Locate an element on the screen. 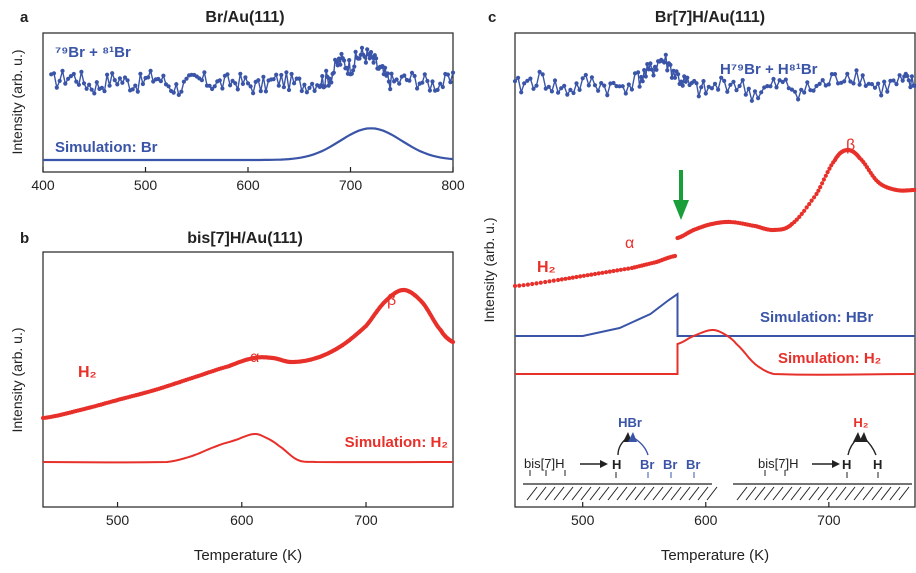 This screenshot has width=916, height=573. panel-b-sim-label: Simulation: H₂ is located at coordinates (396, 442).